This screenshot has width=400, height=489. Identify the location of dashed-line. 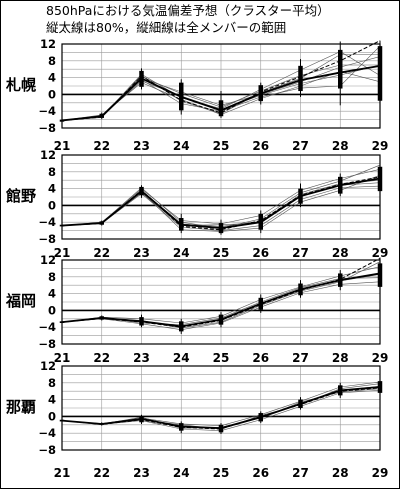
(221, 80).